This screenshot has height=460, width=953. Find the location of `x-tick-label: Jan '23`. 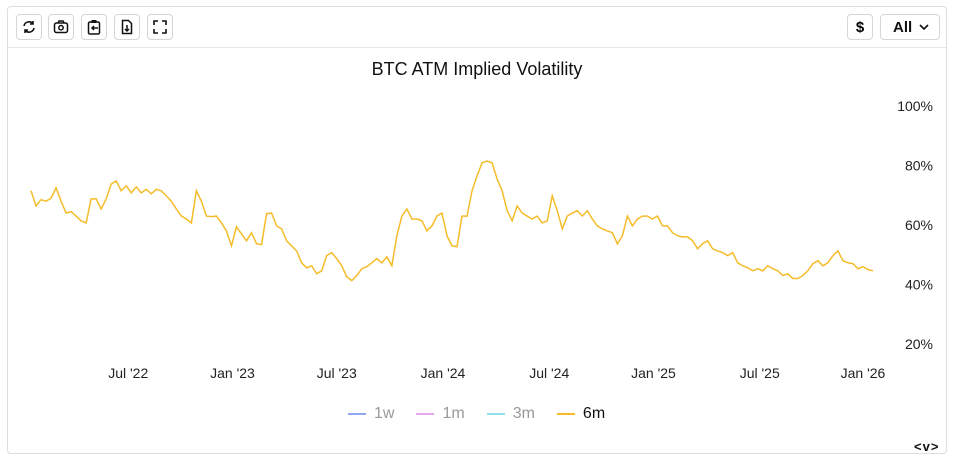

x-tick-label: Jan '23 is located at coordinates (232, 373).